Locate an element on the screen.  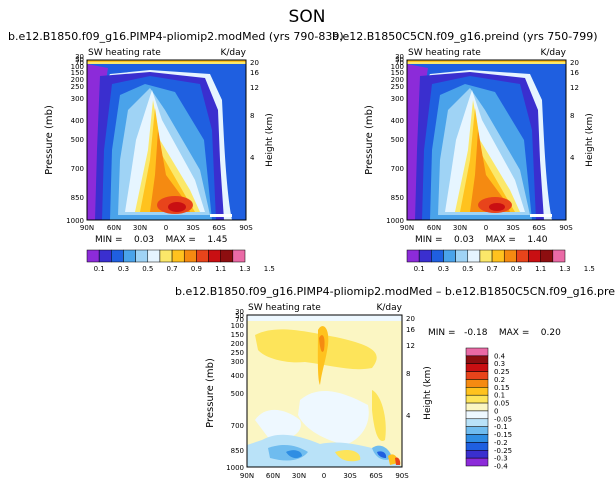
colorbar-label: 1.3 is located at coordinates (564, 269).